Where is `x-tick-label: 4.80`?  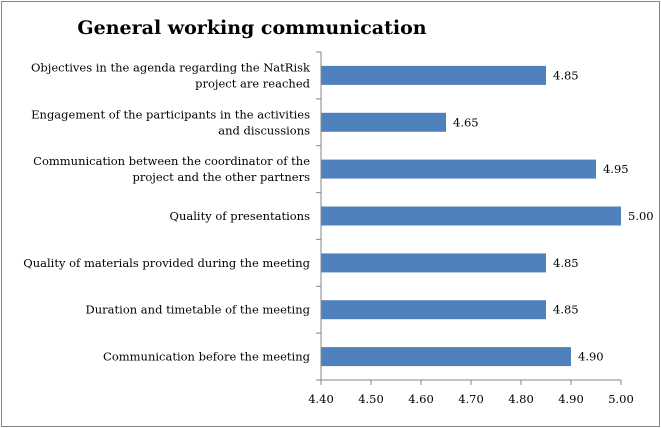
x-tick-label: 4.80 is located at coordinates (521, 399).